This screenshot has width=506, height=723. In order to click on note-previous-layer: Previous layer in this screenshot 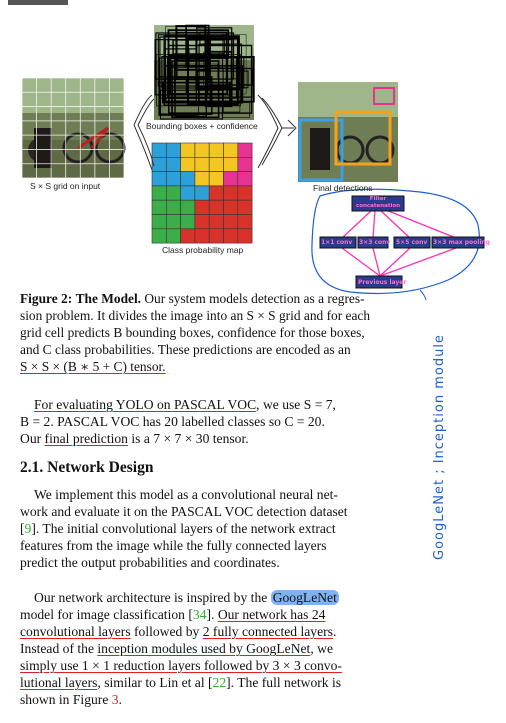, I will do `click(382, 282)`.